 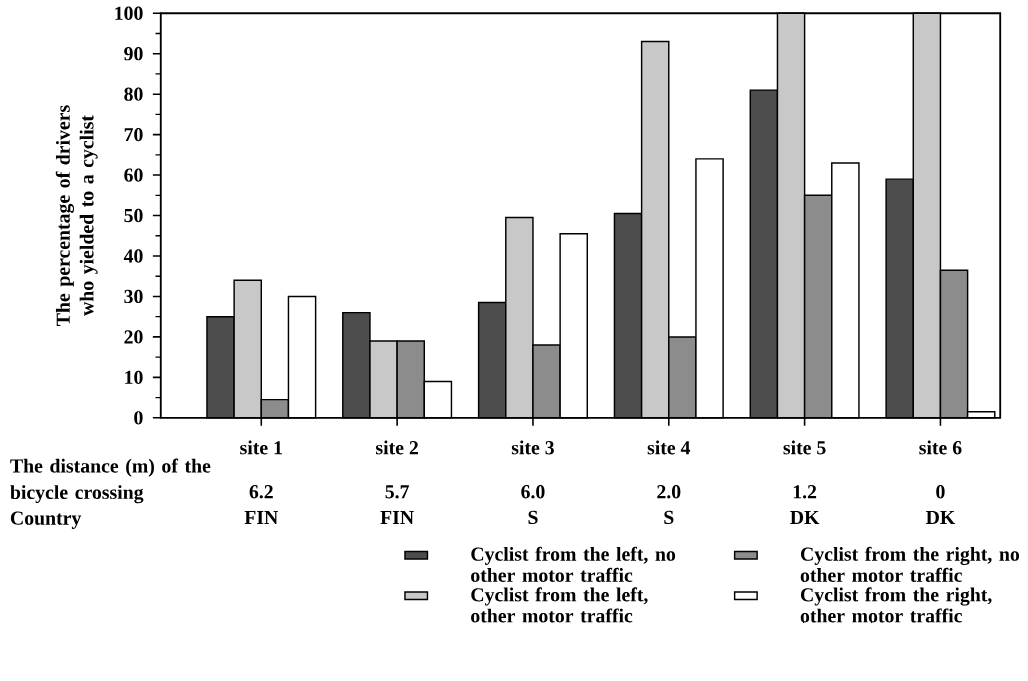 What do you see at coordinates (129, 13) in the screenshot?
I see `y-tick-label: 100` at bounding box center [129, 13].